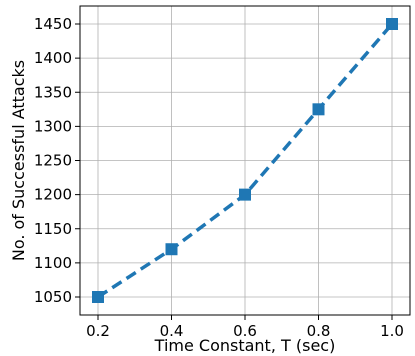 The height and width of the screenshot is (356, 415). What do you see at coordinates (53, 92) in the screenshot?
I see `y-tick-label: 1350` at bounding box center [53, 92].